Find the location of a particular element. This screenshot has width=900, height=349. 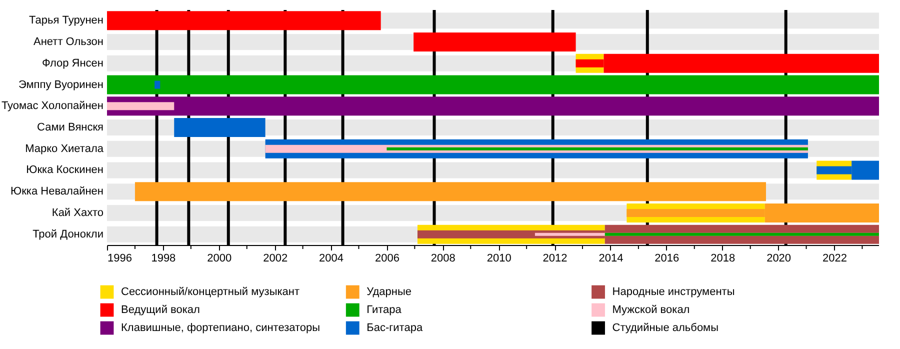

y-tick-label: Анетт Ользон is located at coordinates (69, 42).